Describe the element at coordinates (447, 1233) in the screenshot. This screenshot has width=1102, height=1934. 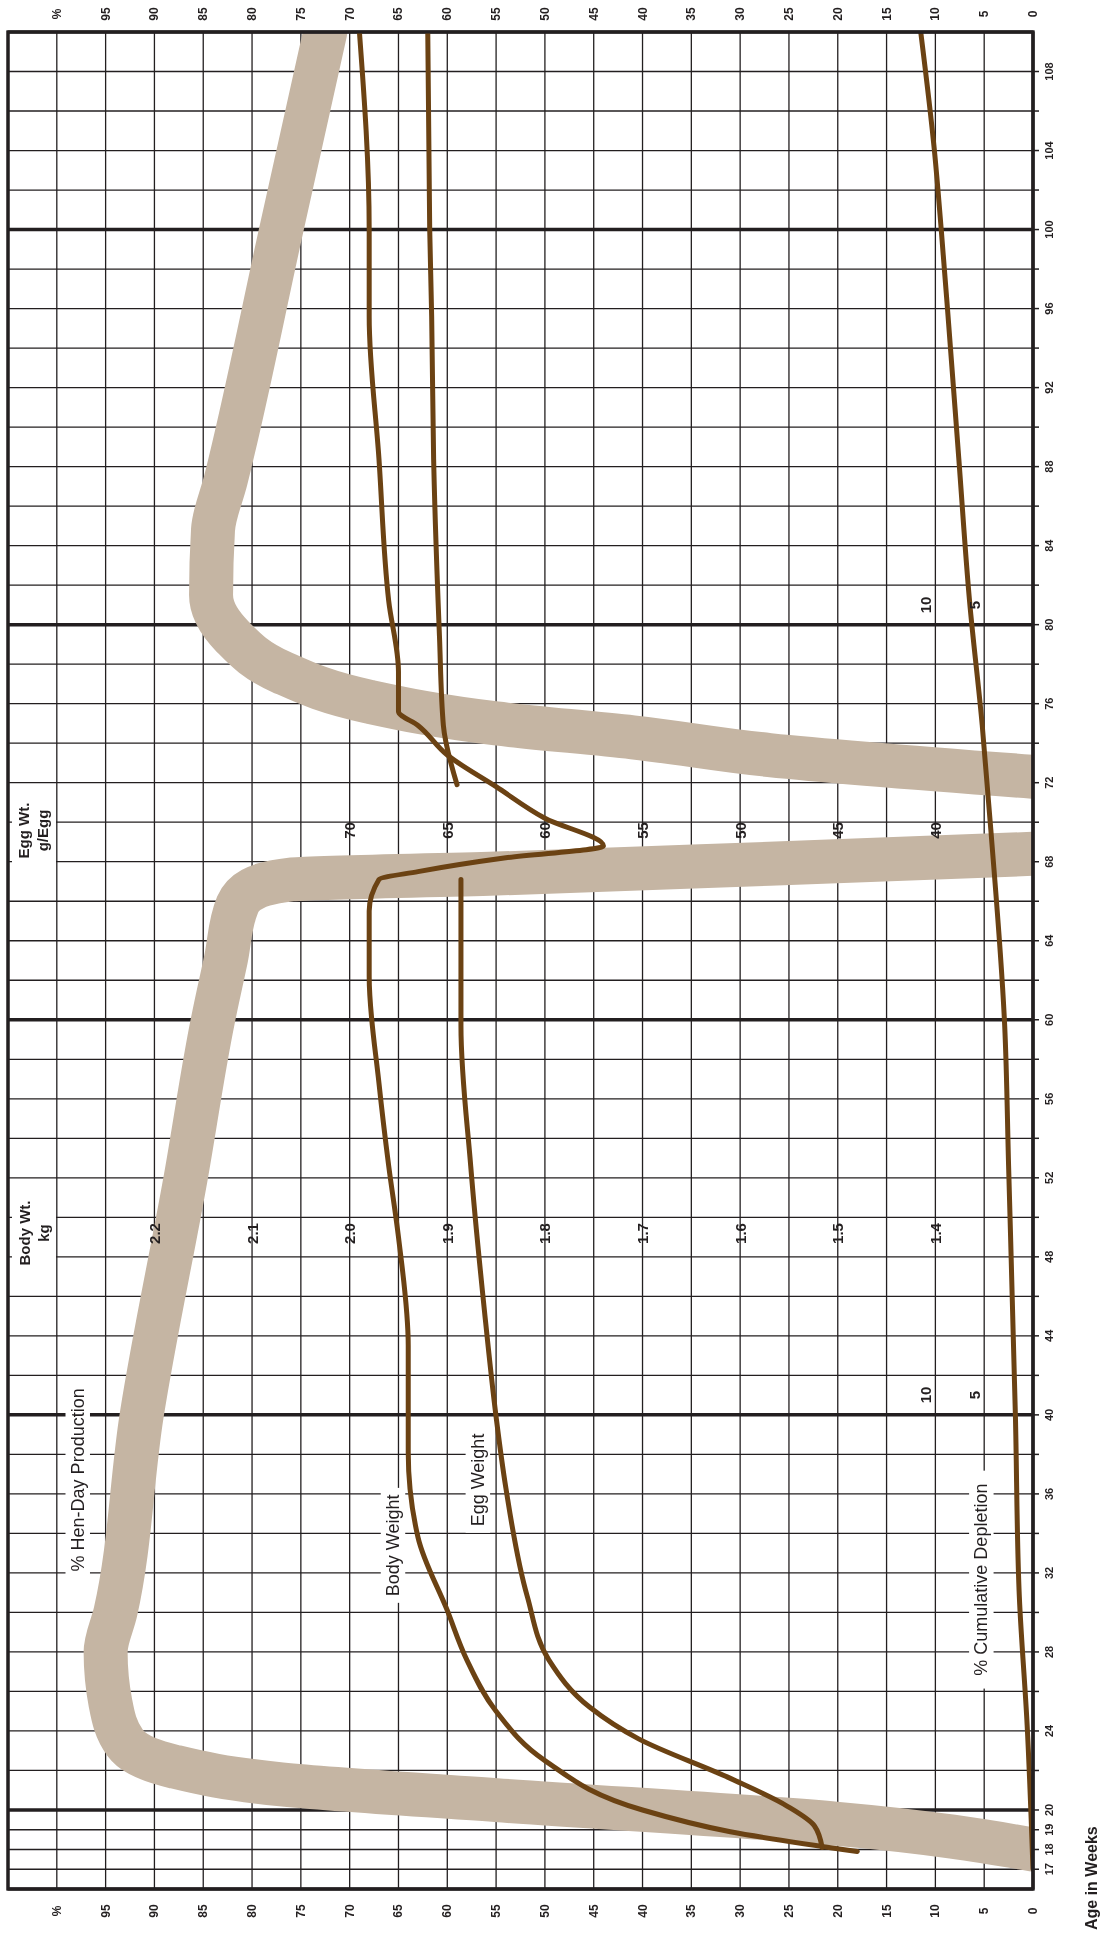
I see `x-tick-label: 1.9` at that location.